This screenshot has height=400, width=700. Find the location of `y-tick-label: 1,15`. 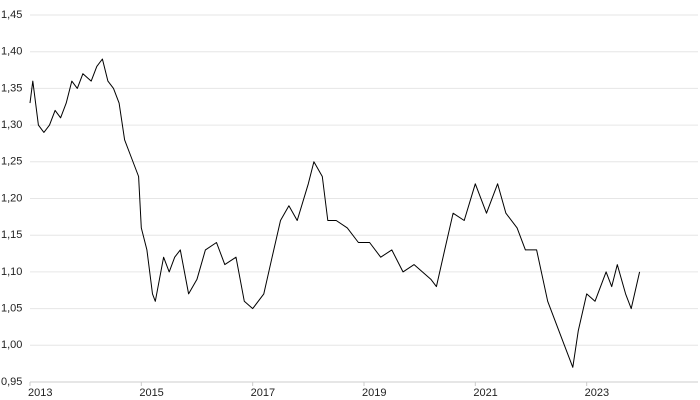

y-tick-label: 1,15 is located at coordinates (11, 235).